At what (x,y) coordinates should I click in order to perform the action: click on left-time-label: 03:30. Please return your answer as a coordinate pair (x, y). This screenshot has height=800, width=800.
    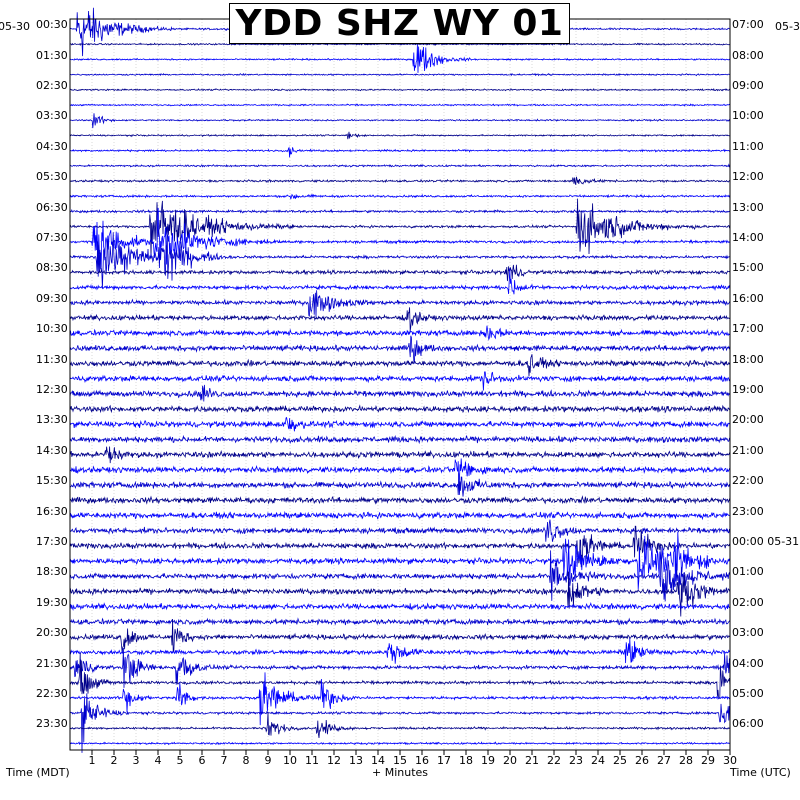
    Looking at the image, I should click on (52, 116).